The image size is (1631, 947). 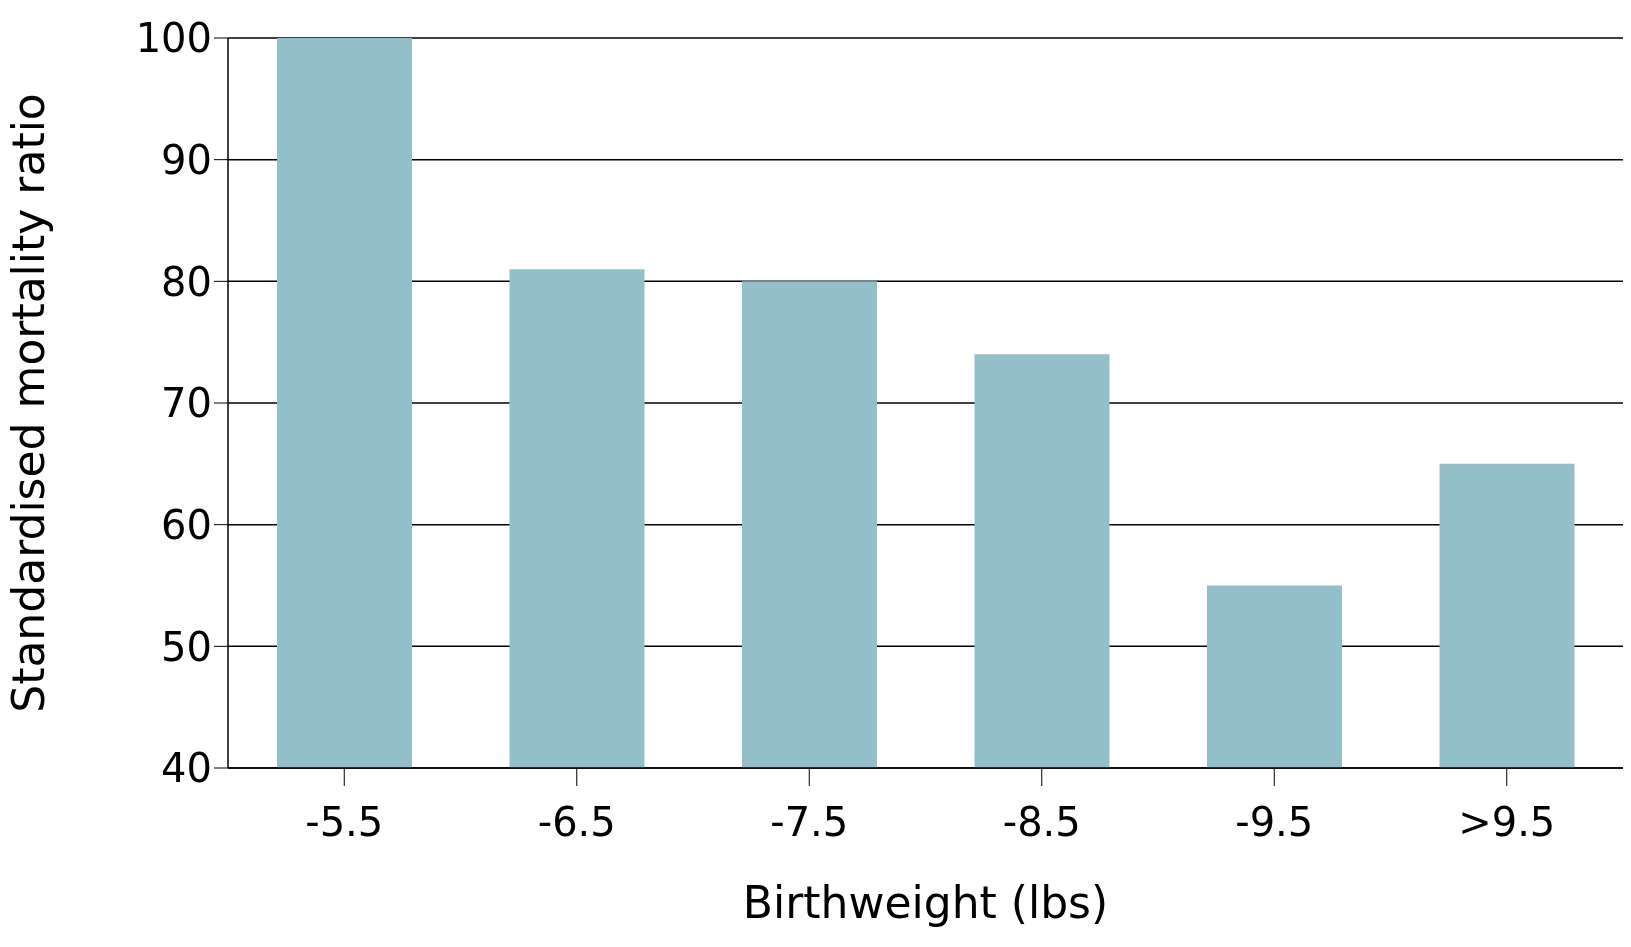 I want to click on x-axis-title: Birthweight (lbs), so click(x=925, y=902).